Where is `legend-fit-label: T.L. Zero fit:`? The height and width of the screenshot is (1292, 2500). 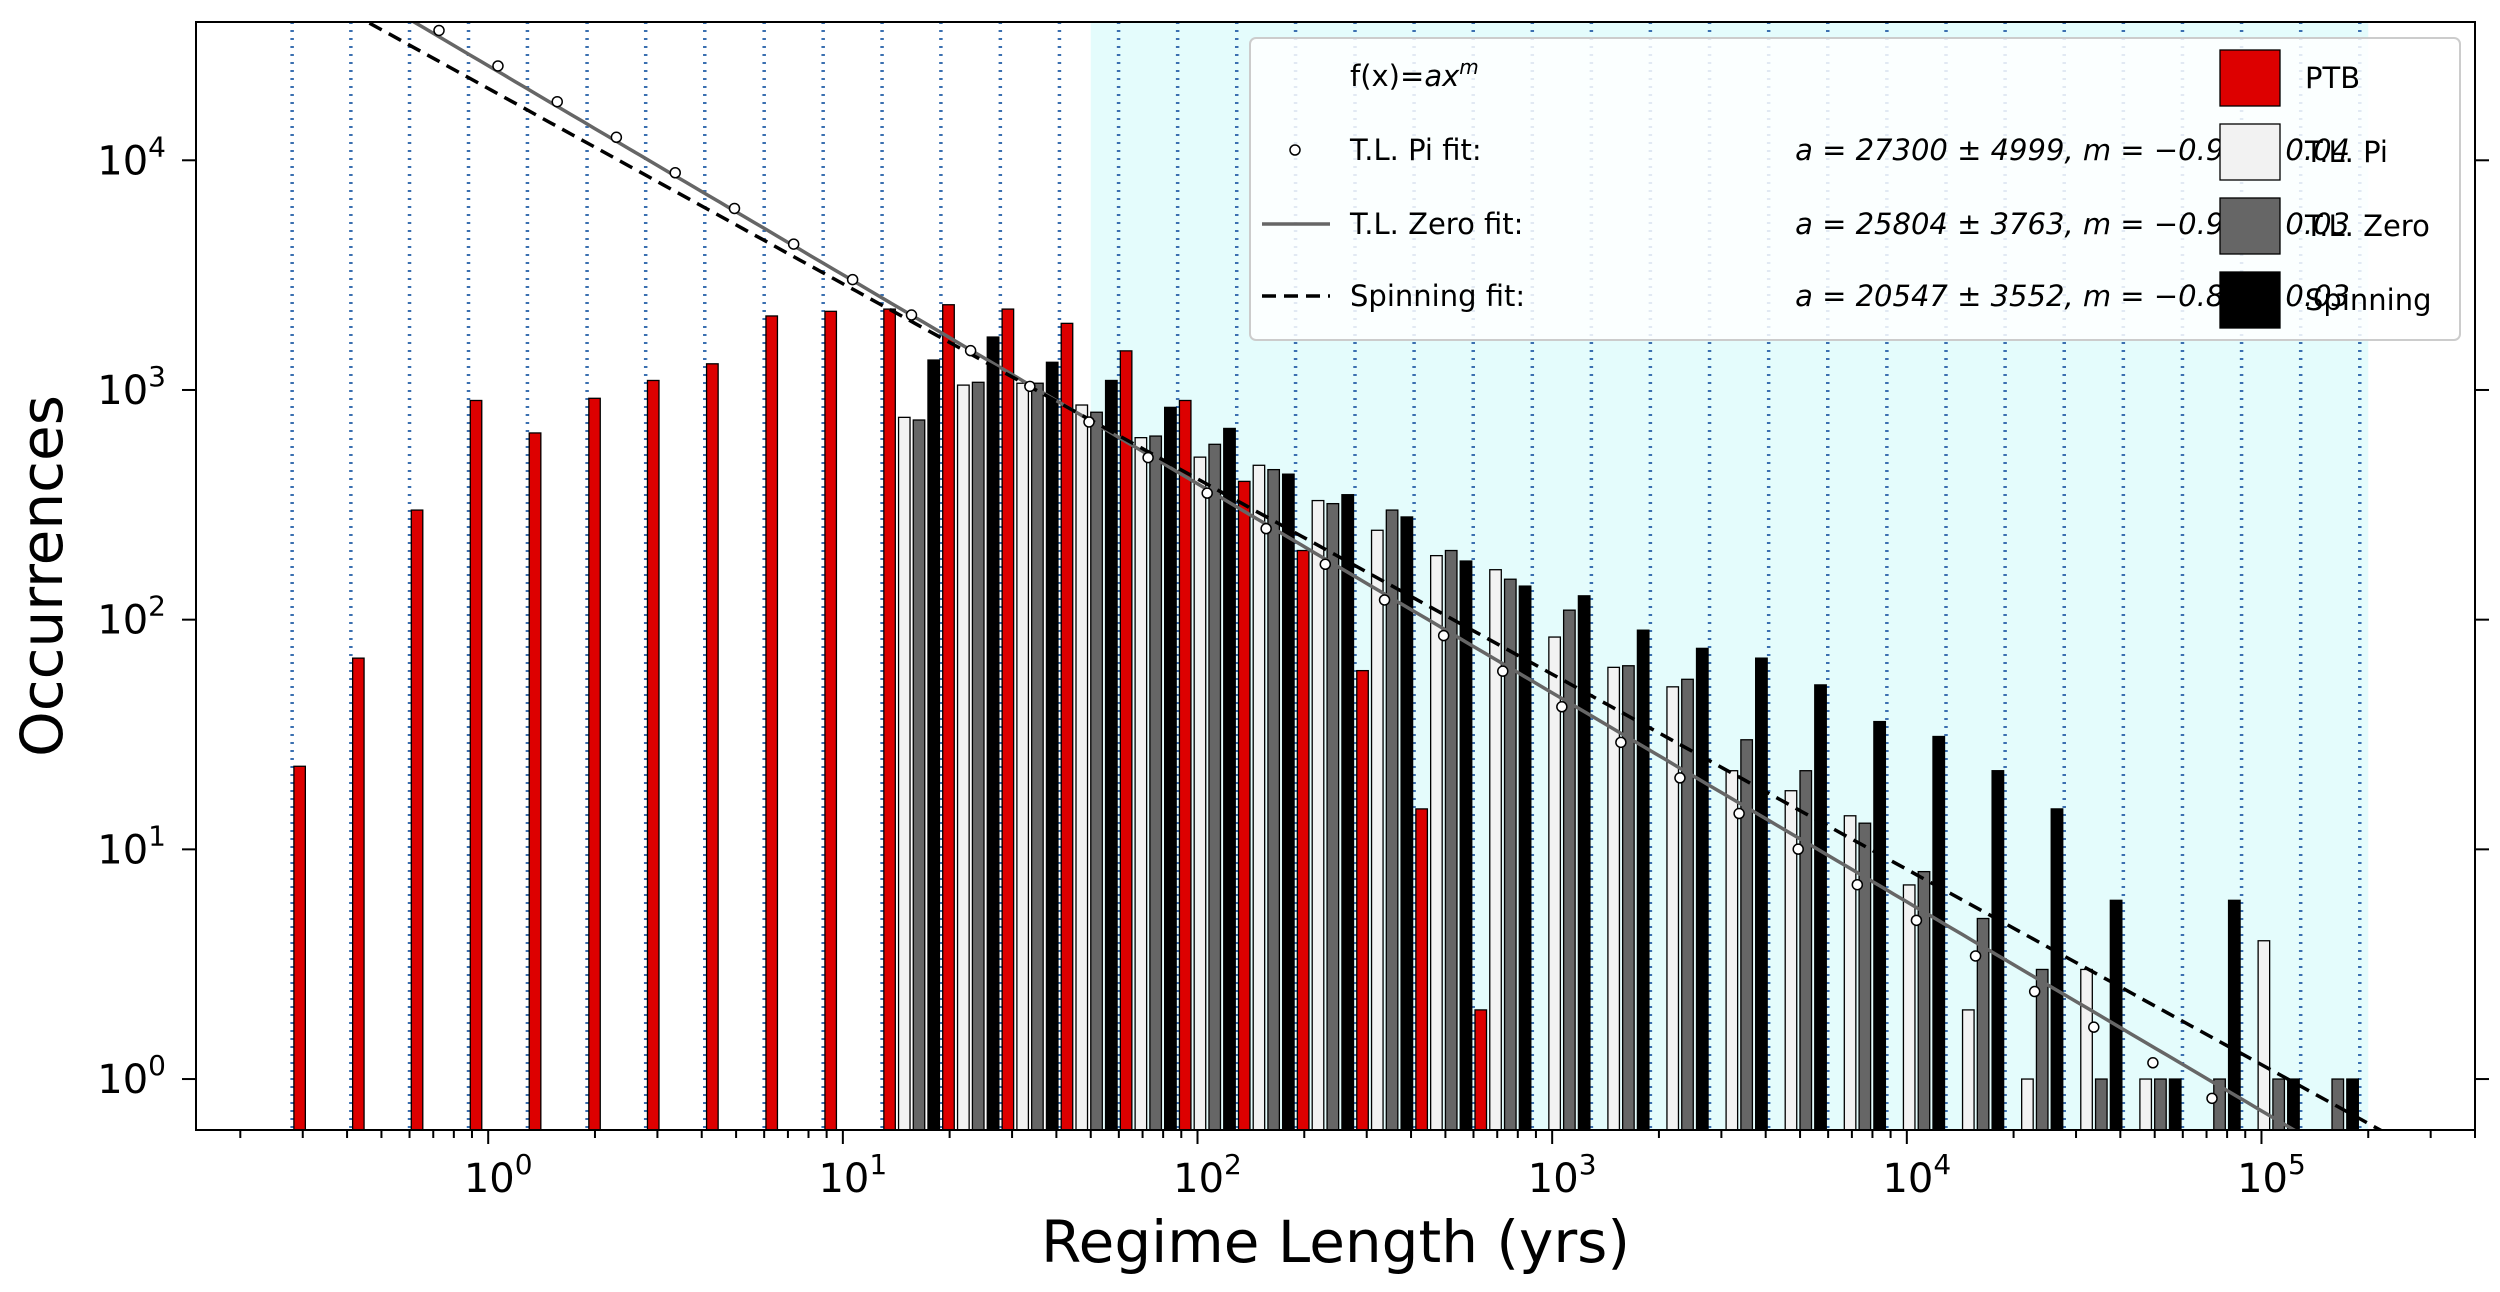
legend-fit-label: T.L. Zero fit: is located at coordinates (1436, 224).